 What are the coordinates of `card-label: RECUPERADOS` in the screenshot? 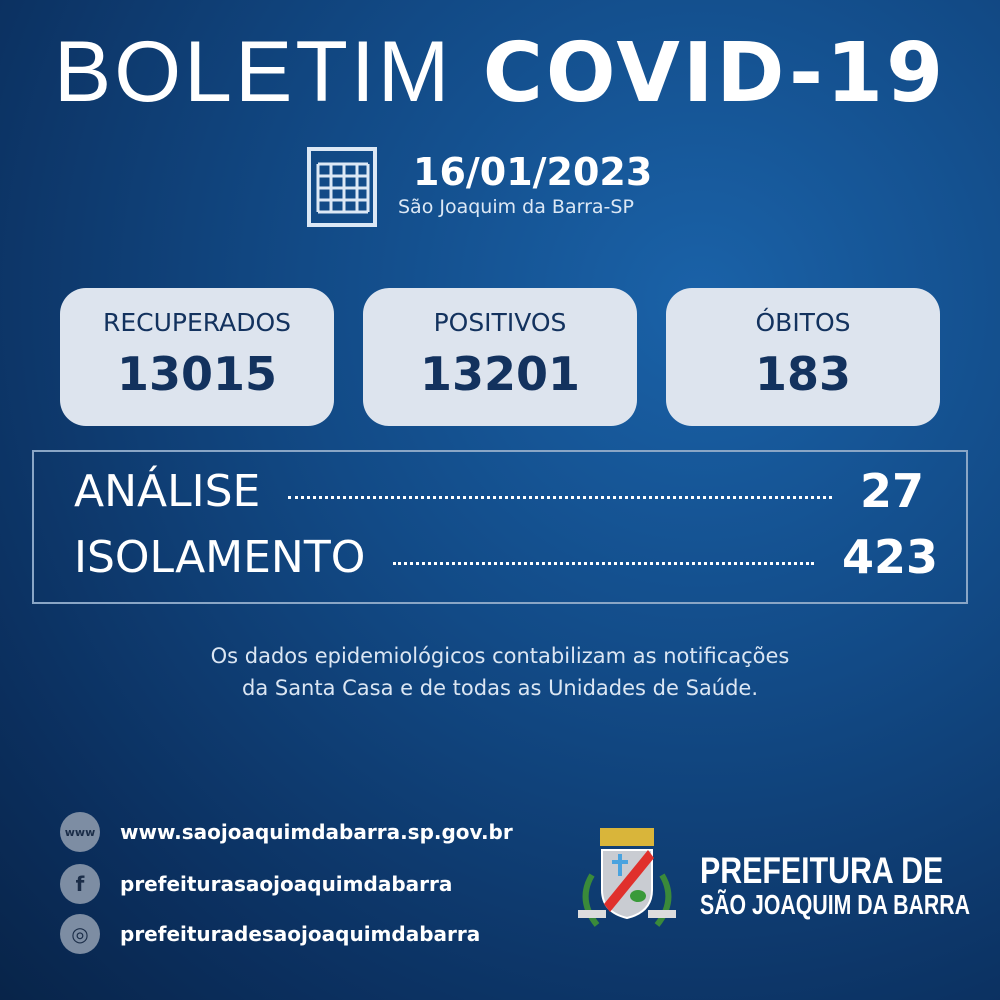 It's located at (197, 322).